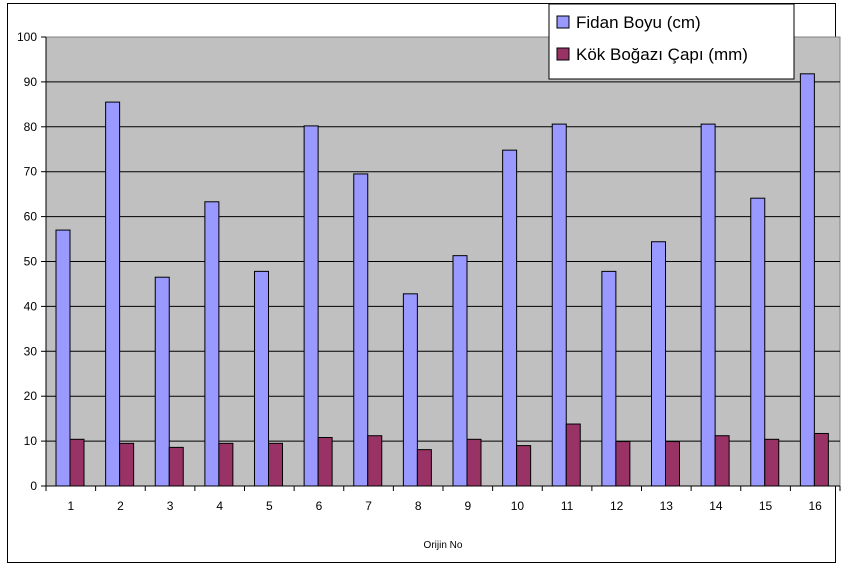 The image size is (844, 567). I want to click on x-tick-label: 3, so click(170, 506).